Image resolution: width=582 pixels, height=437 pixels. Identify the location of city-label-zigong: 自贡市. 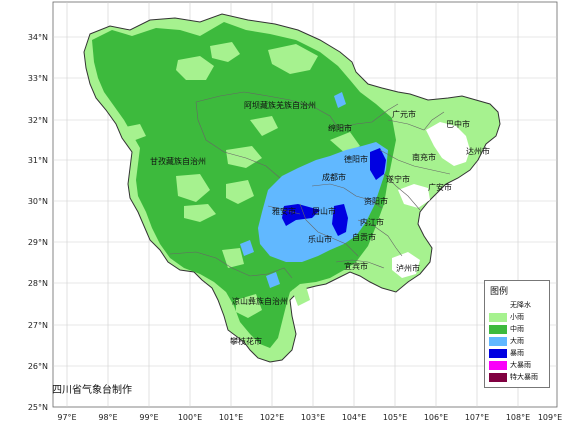
(364, 237).